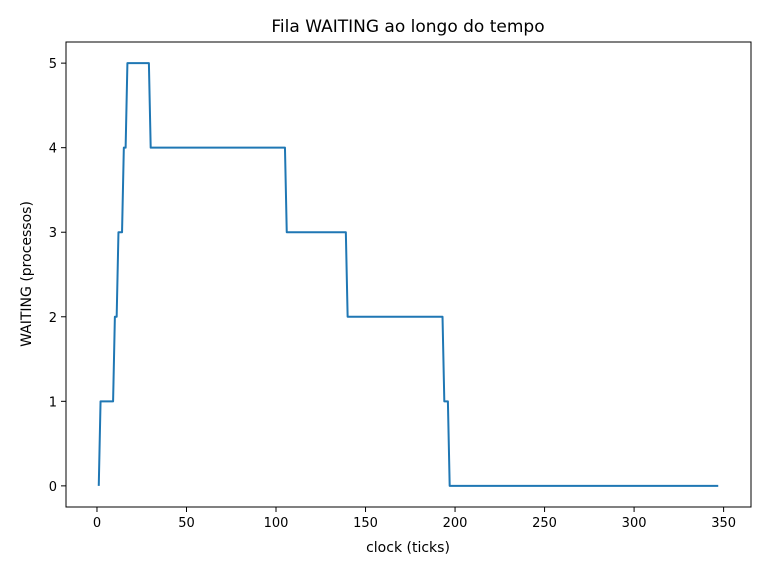  Describe the element at coordinates (408, 548) in the screenshot. I see `x-axis-label: clock (ticks)` at that location.